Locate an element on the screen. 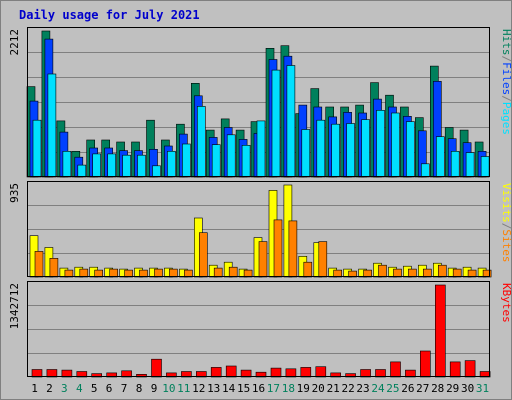  x-tick-label-day-4: 4 is located at coordinates (79, 388).